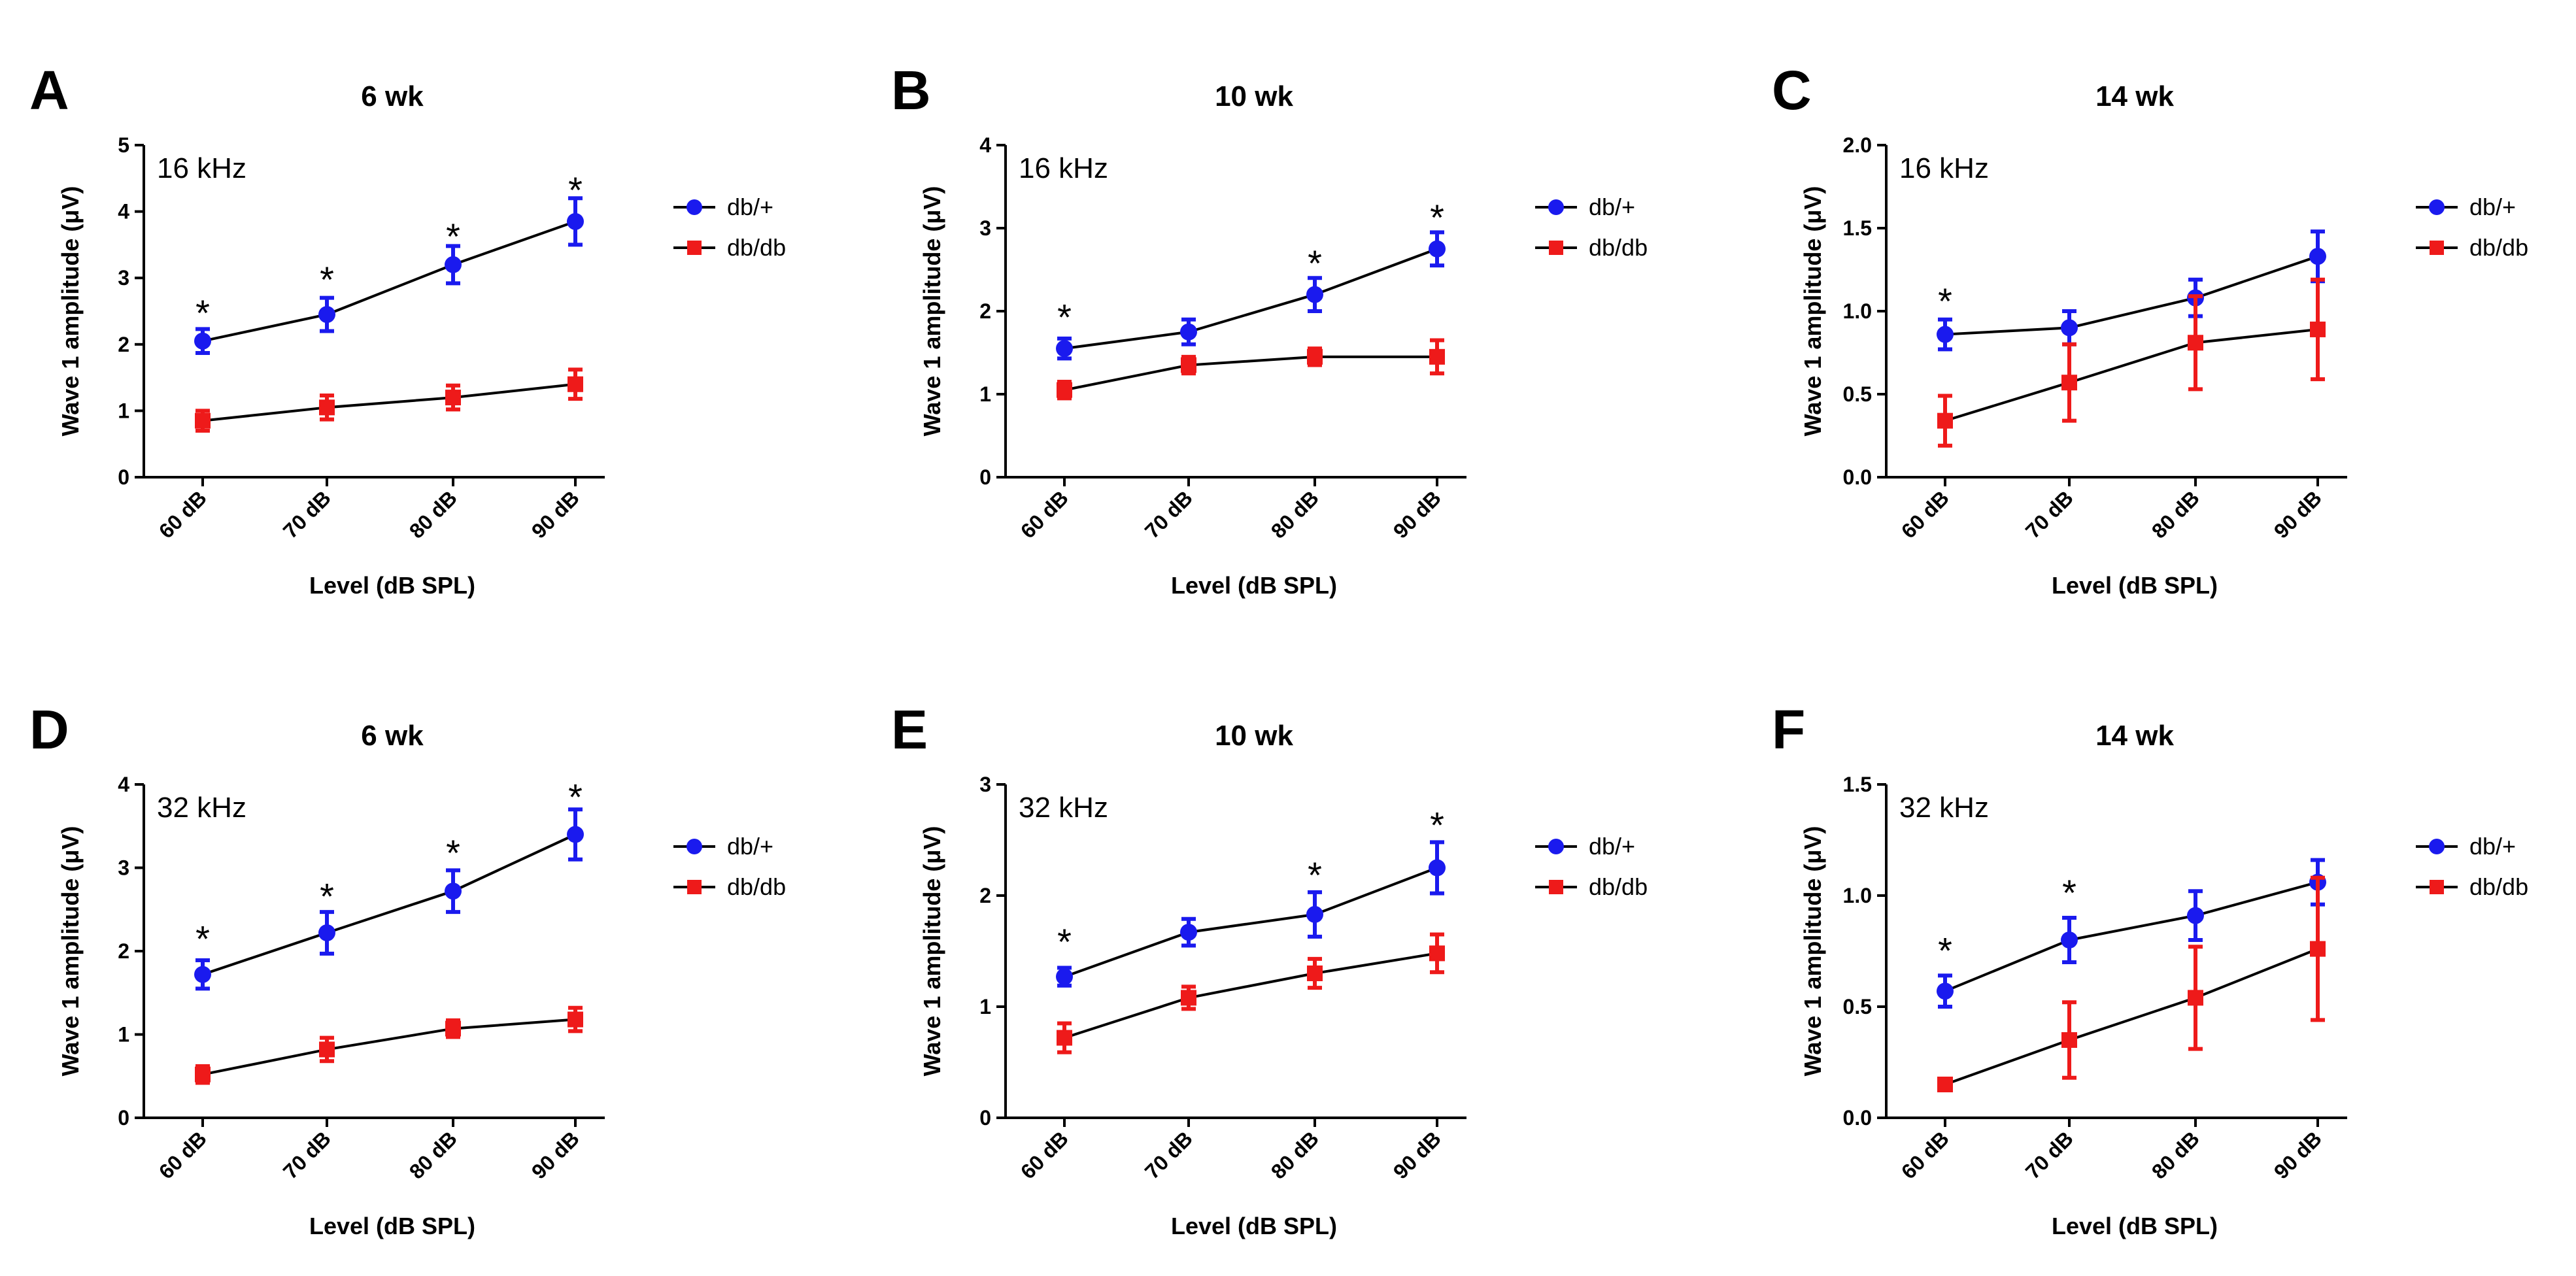 The height and width of the screenshot is (1276, 2576). What do you see at coordinates (2049, 514) in the screenshot?
I see `x-tick-label-c: 70 dB` at bounding box center [2049, 514].